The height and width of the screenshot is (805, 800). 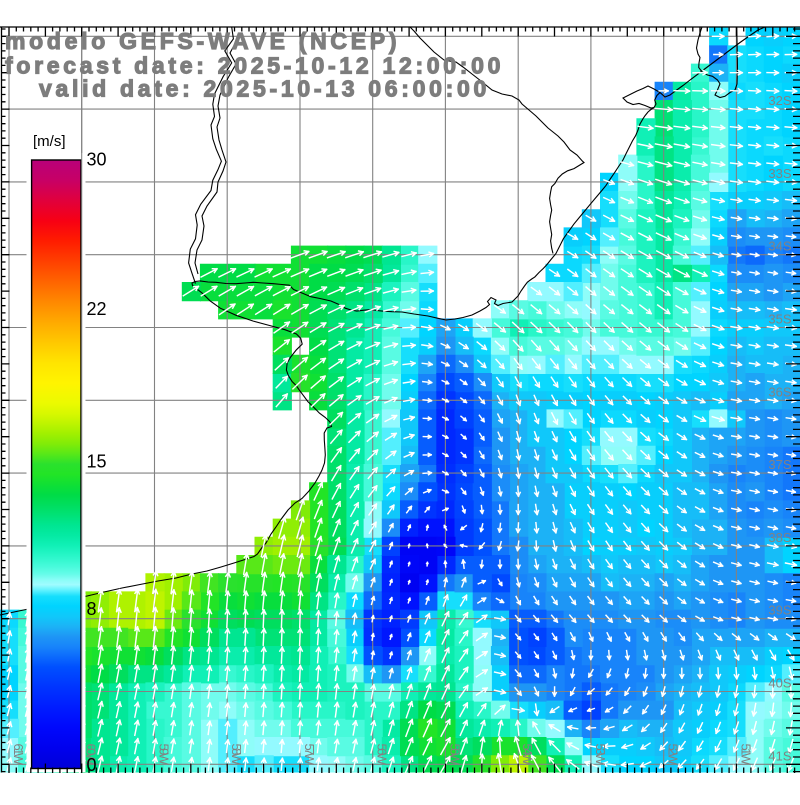 What do you see at coordinates (779, 755) in the screenshot?
I see `svg-text: 41S` at bounding box center [779, 755].